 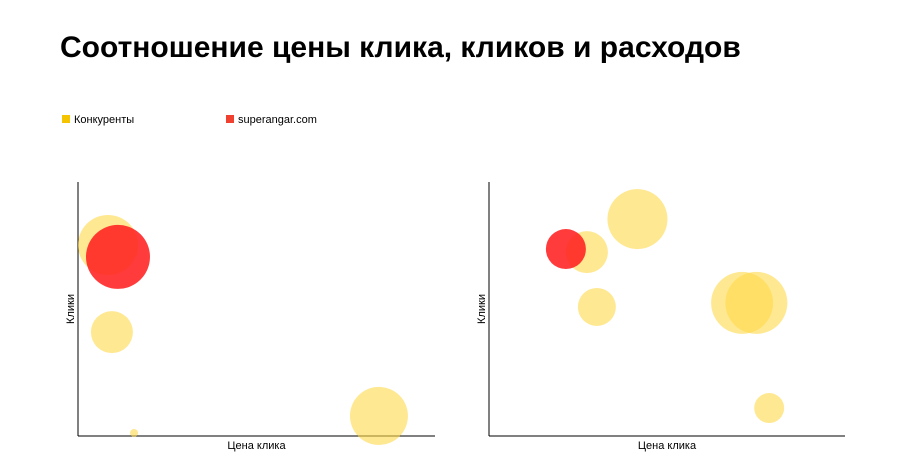 I want to click on legend: Конкуренты superangar.com, so click(x=189, y=120).